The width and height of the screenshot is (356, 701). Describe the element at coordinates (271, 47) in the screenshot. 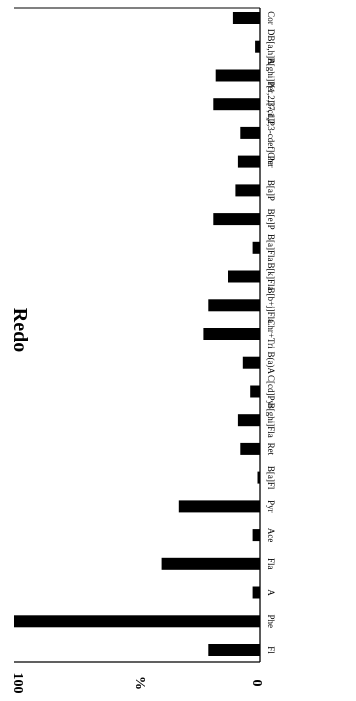

I see `category-label-21: DB[a,h]A` at that location.